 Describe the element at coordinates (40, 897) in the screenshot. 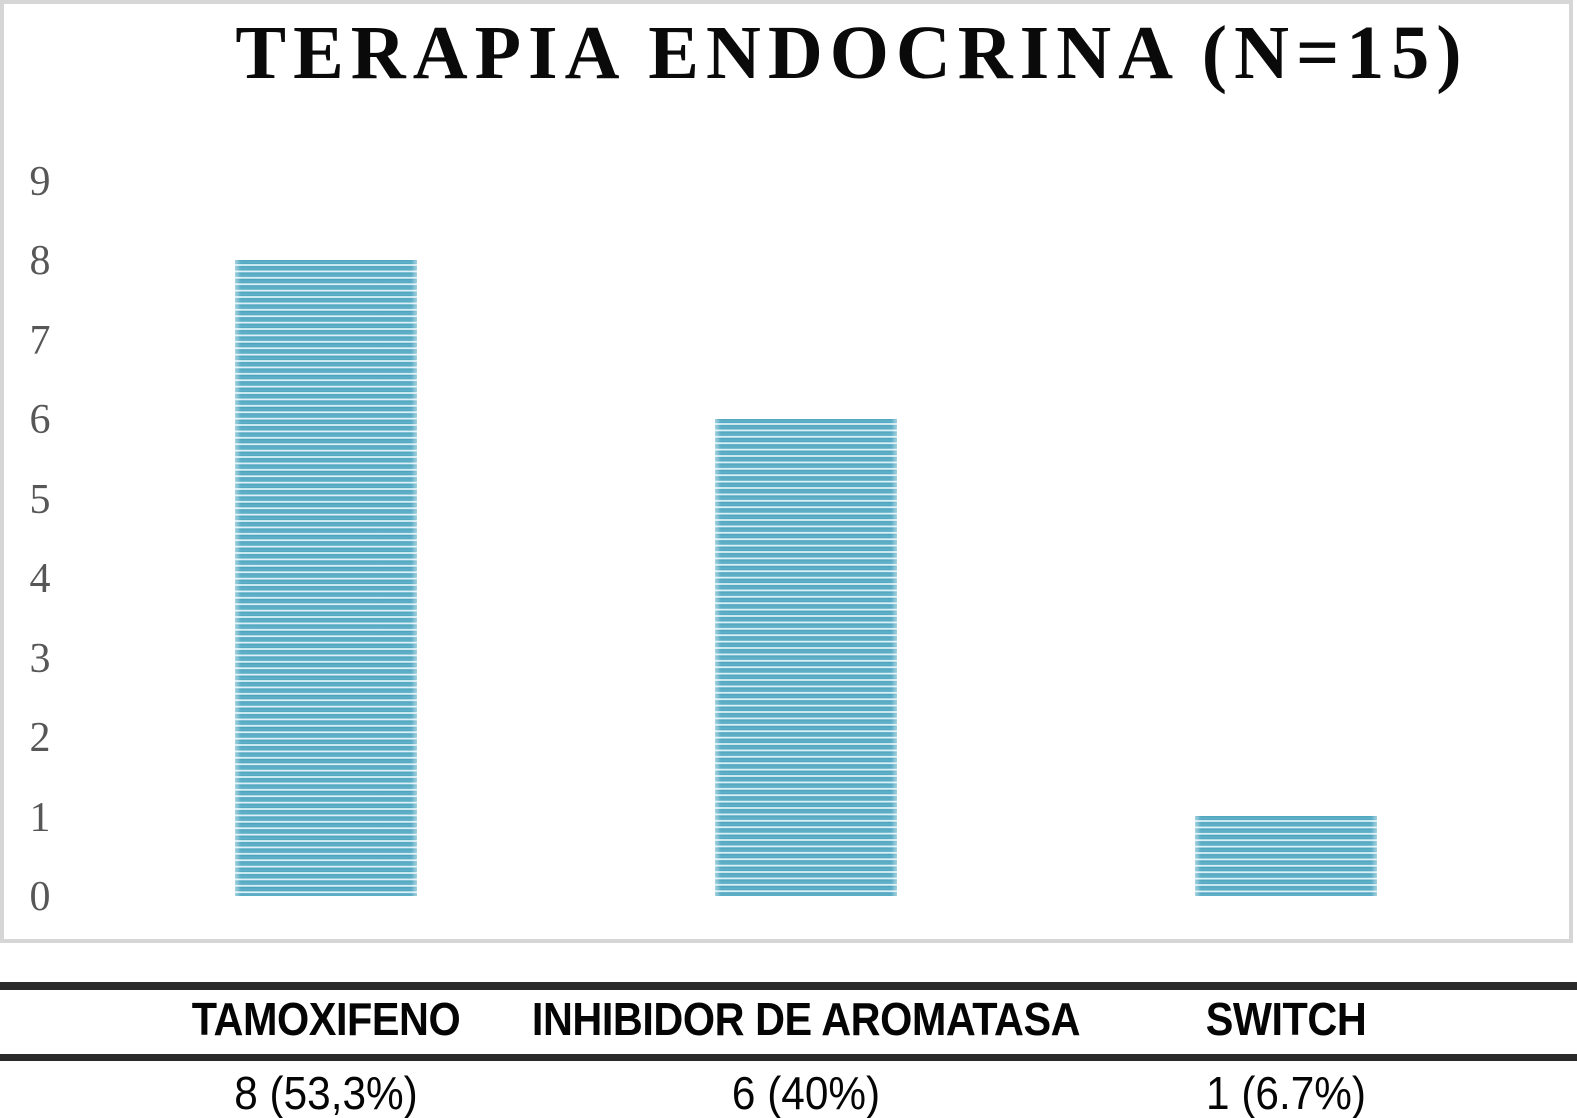

I see `y-tick-label-0: 0` at that location.